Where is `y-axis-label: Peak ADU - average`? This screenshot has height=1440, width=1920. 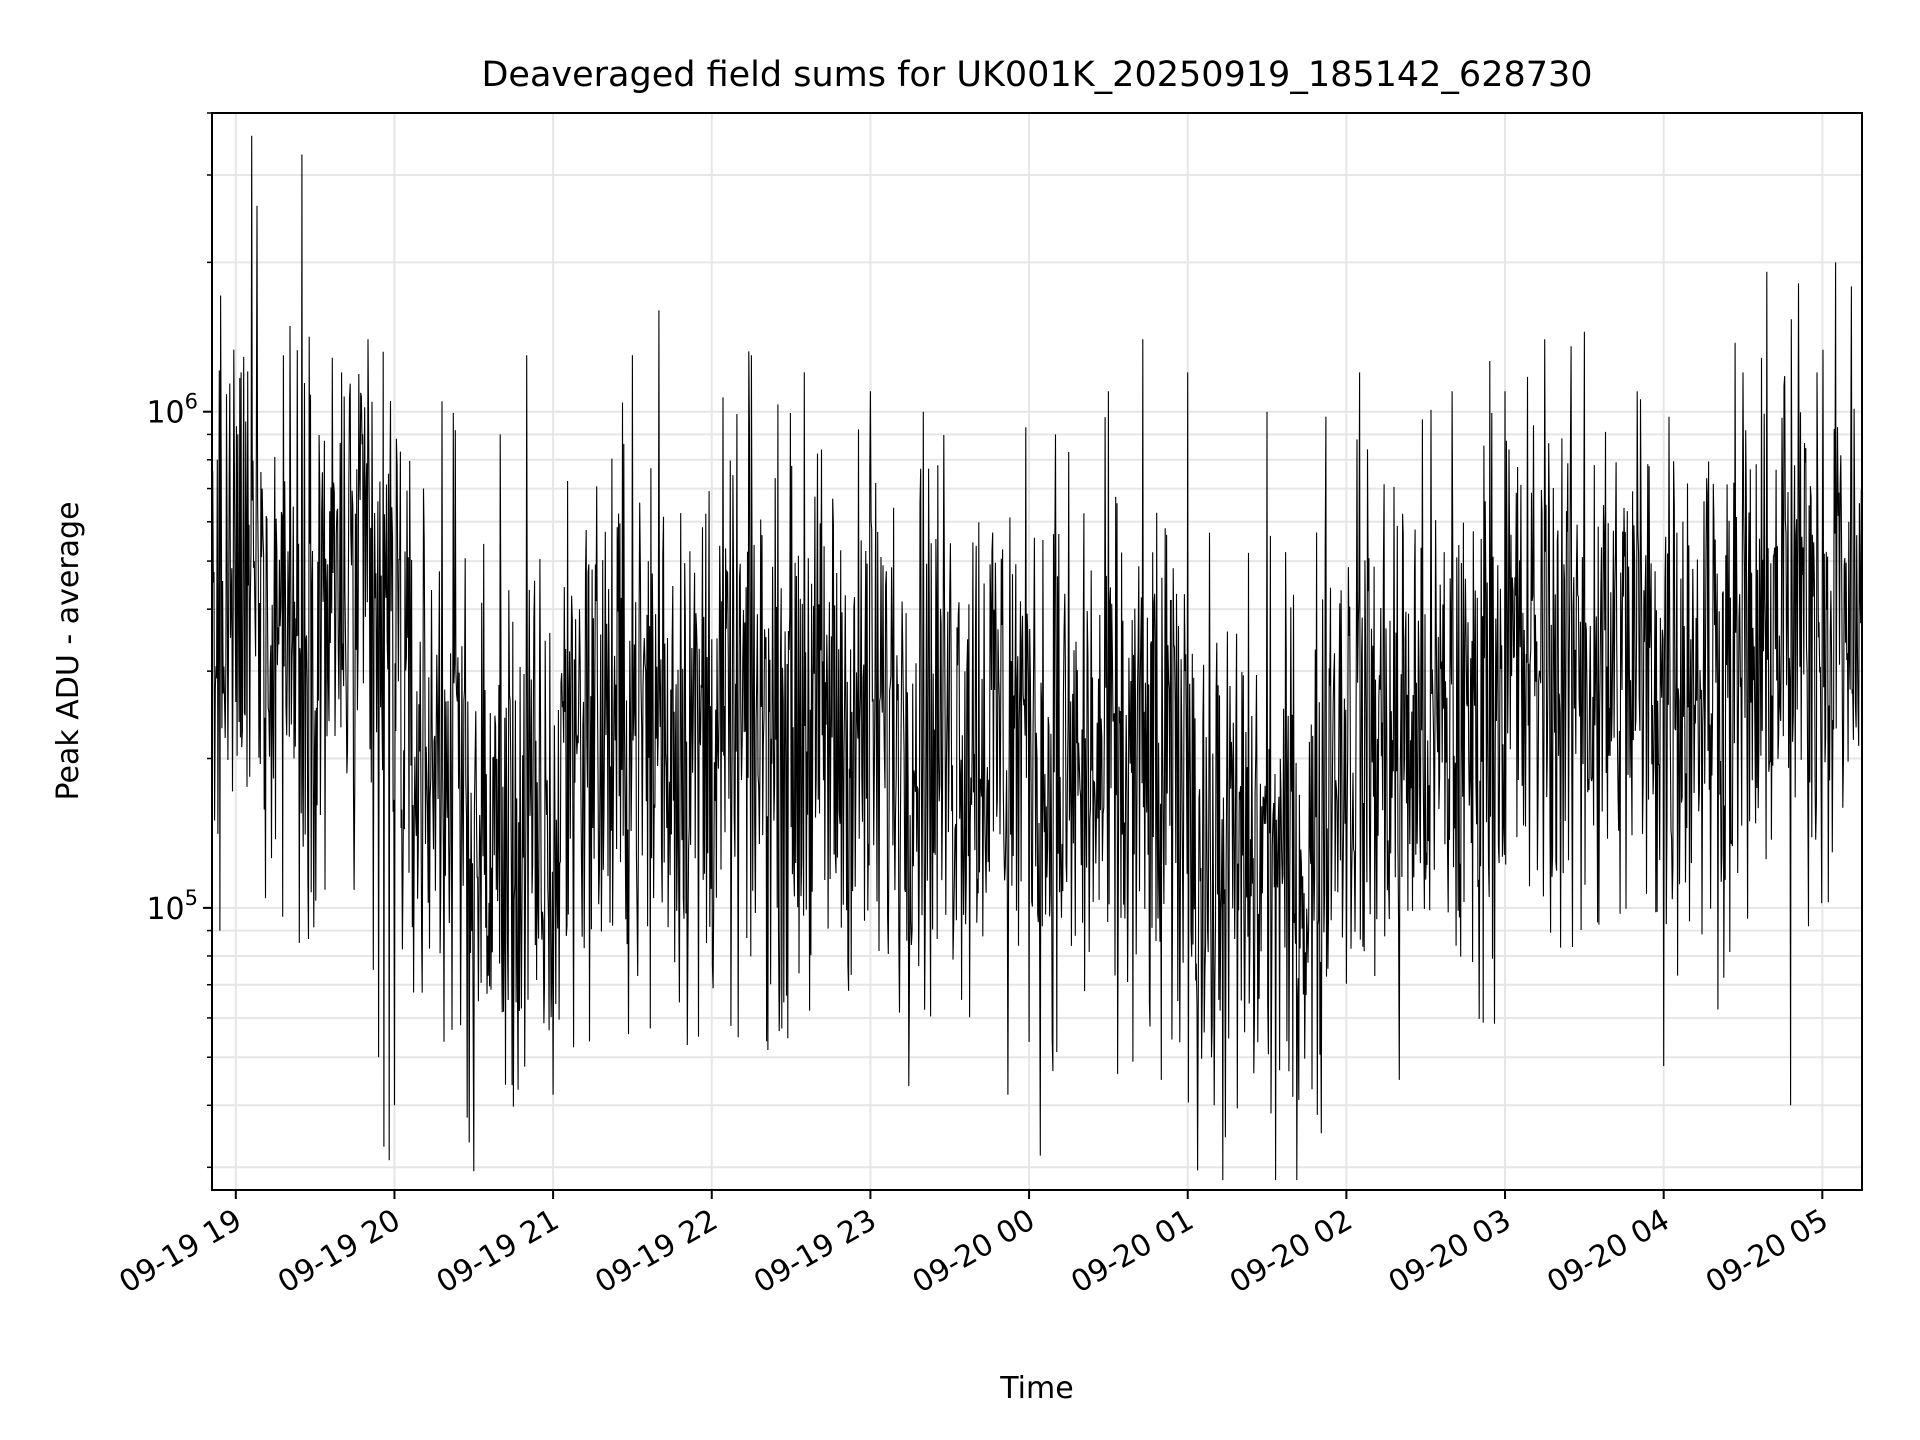
y-axis-label: Peak ADU - average is located at coordinates (68, 650).